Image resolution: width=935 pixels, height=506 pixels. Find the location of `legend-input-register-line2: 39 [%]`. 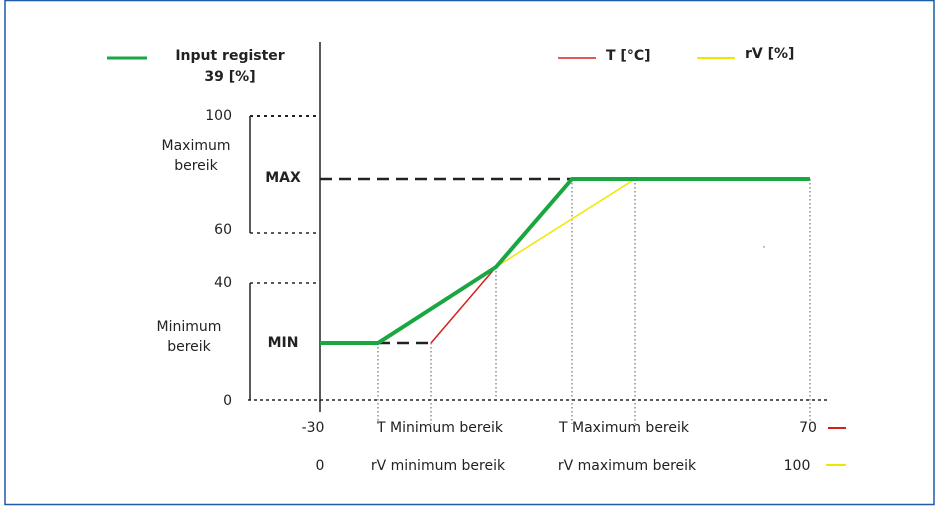

legend-input-register-line2: 39 [%] is located at coordinates (229, 77).